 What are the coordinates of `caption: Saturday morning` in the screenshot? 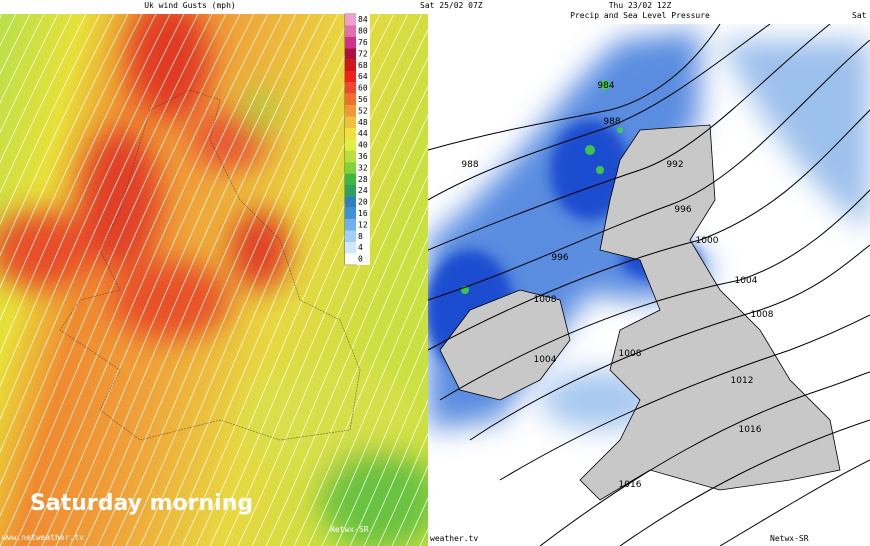 It's located at (141, 503).